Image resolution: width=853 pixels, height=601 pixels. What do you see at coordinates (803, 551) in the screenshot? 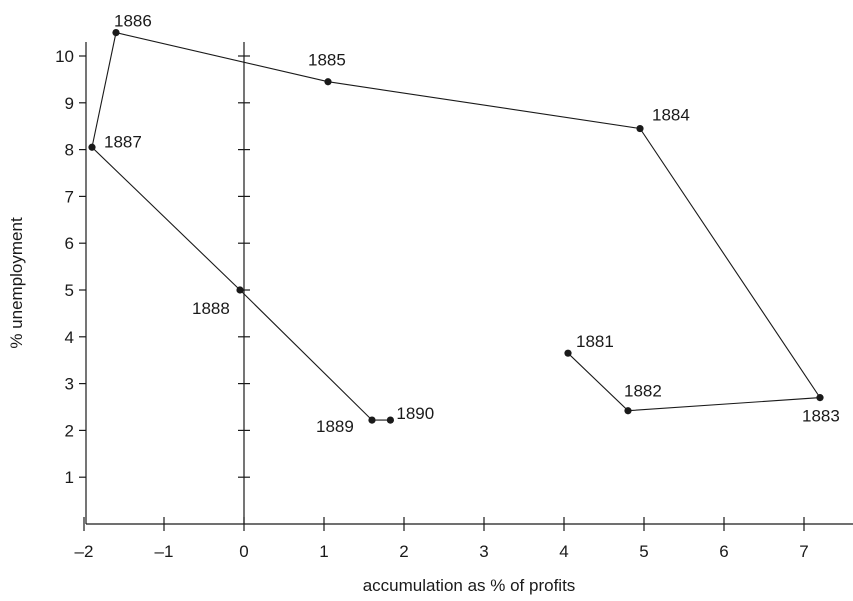
I see `x-tick-label: 7` at bounding box center [803, 551].